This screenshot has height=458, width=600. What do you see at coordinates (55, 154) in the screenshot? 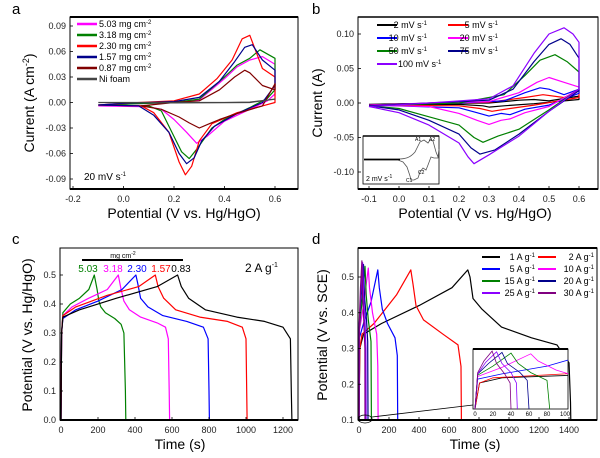
I see `y-tick-label-a: -0.06` at bounding box center [55, 154].